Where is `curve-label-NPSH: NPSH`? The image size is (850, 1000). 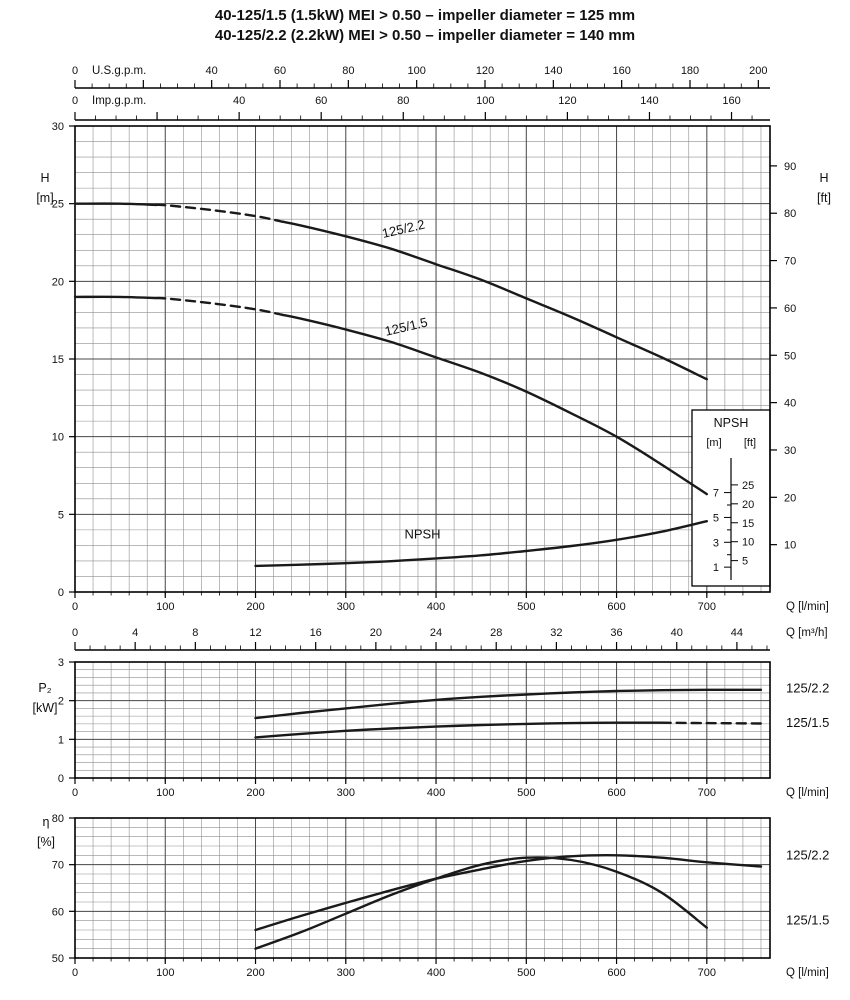
curve-label-NPSH: NPSH is located at coordinates (422, 534).